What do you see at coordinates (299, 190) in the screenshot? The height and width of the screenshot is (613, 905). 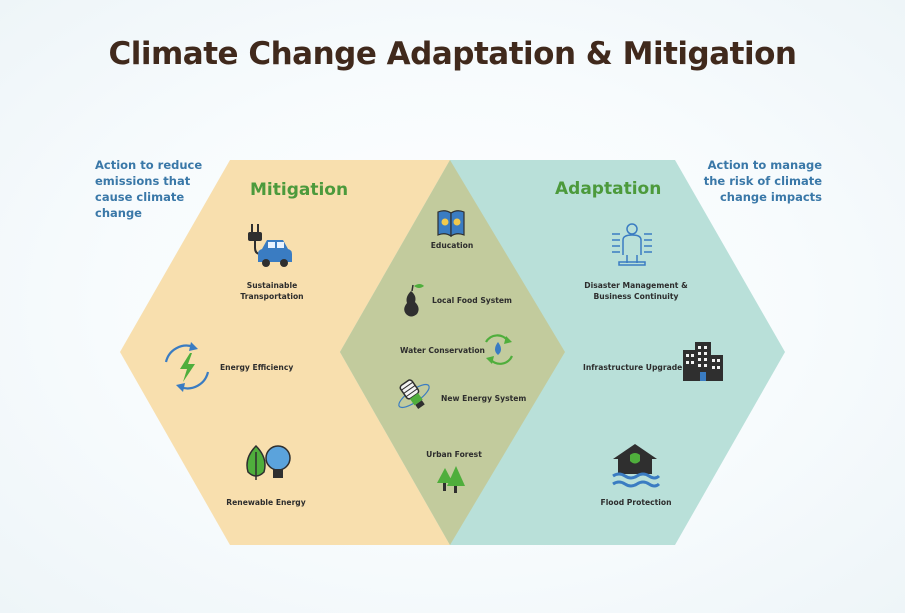 I see `mitigation-title: Mitigation` at bounding box center [299, 190].